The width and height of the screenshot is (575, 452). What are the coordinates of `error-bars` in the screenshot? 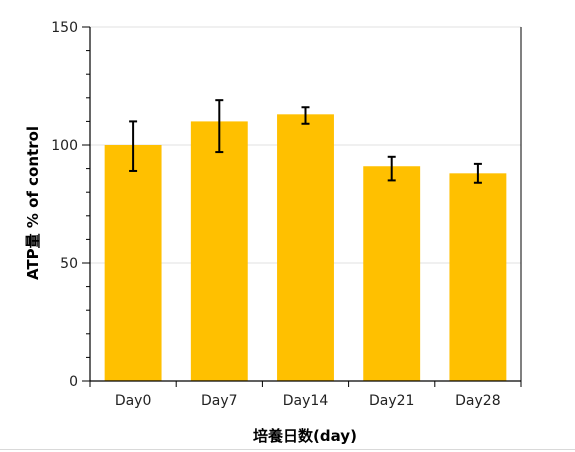 It's located at (305, 141).